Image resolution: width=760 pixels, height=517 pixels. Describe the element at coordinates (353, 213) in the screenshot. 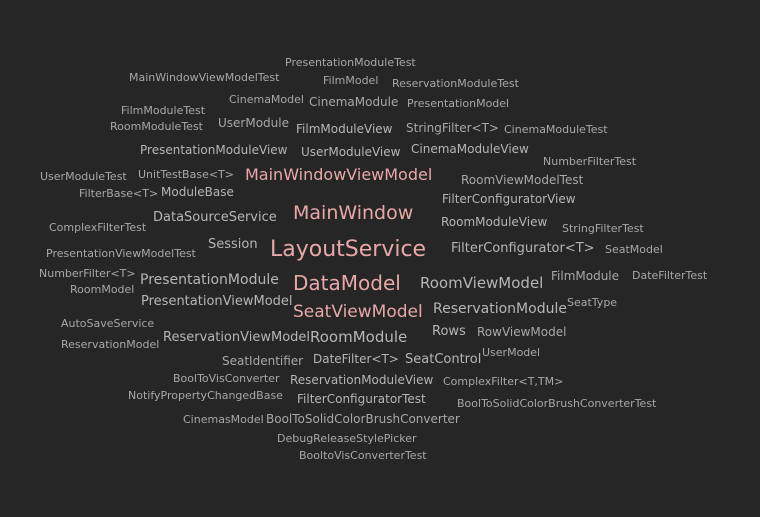

I see `word-mainwindow: MainWindow` at that location.